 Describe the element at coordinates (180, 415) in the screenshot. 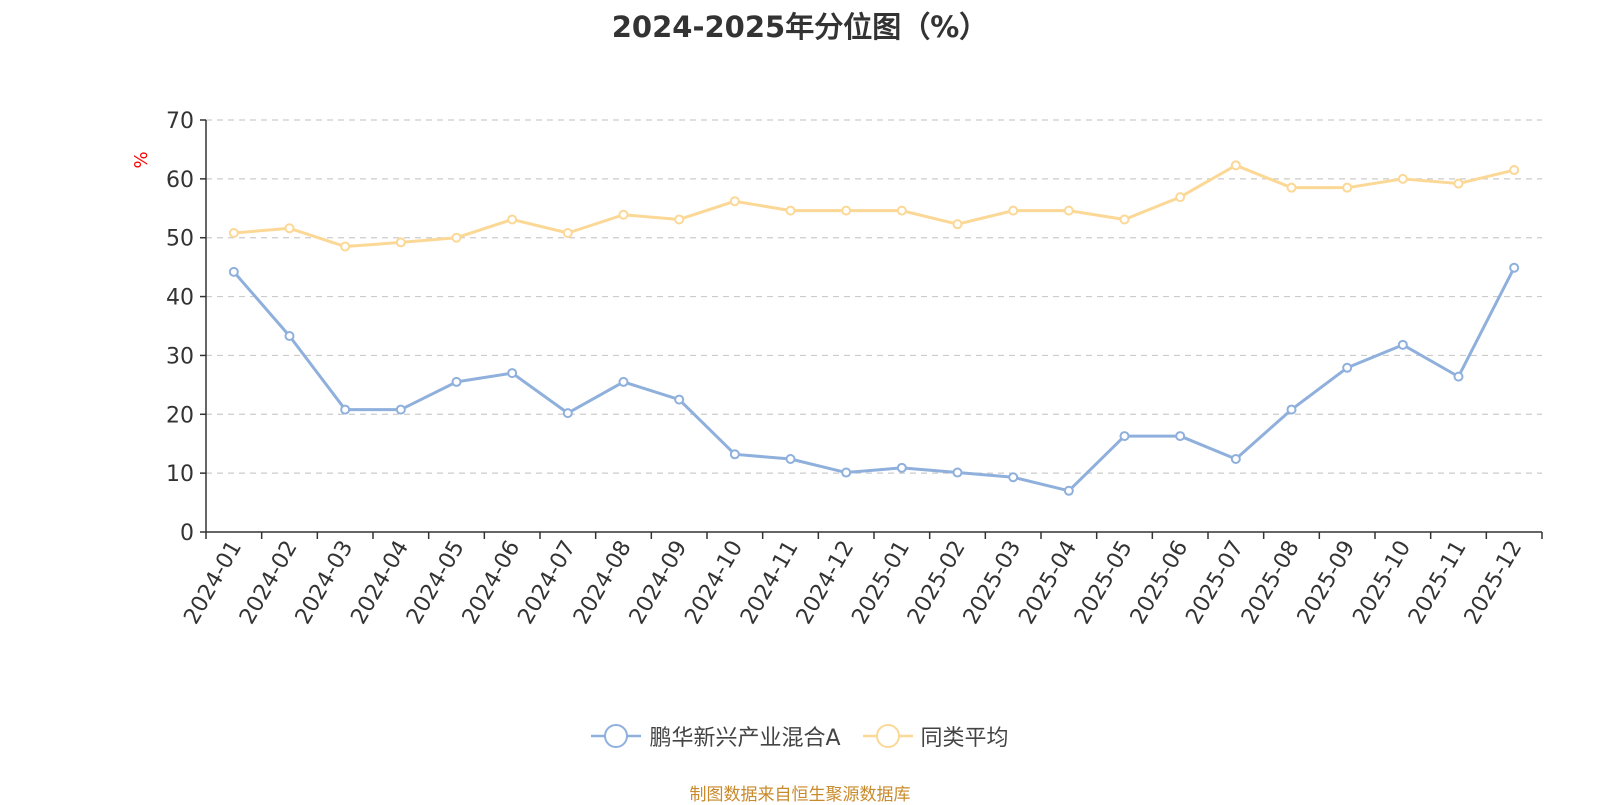

I see `y-tick-label: 20` at that location.